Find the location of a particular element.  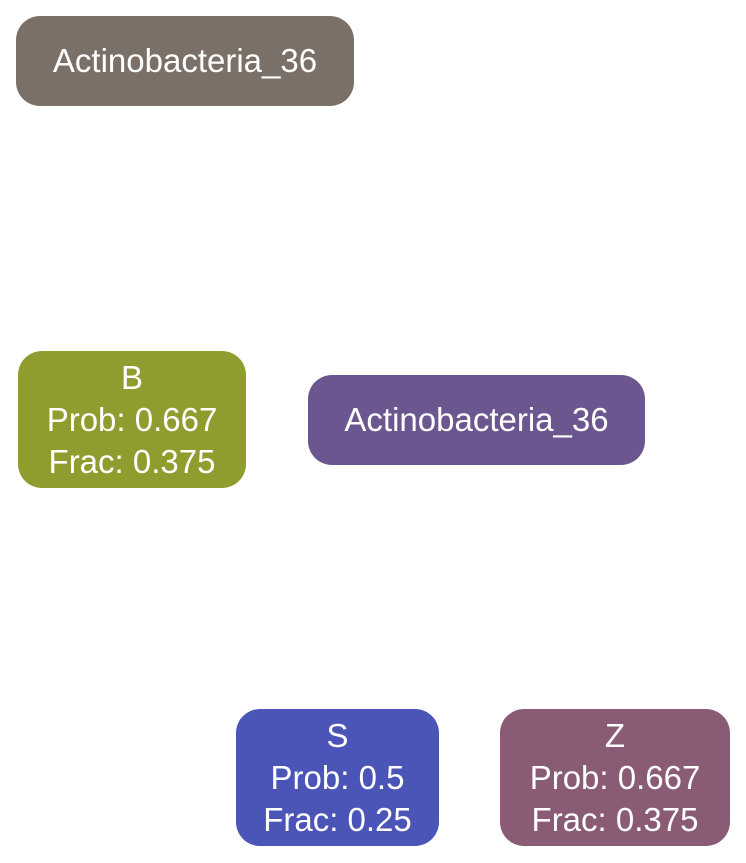

node-leaf-z: Z Prob: 0.667 Frac: 0.375 is located at coordinates (615, 777).